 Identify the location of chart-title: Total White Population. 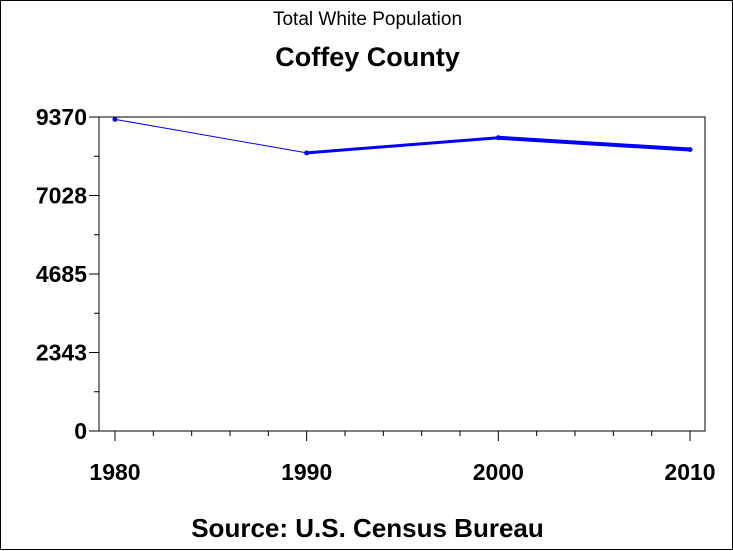
(367, 19).